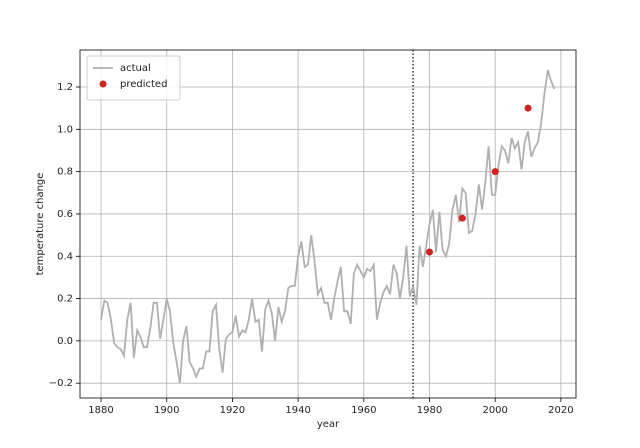 This screenshot has width=640, height=448. What do you see at coordinates (166, 410) in the screenshot?
I see `x-tick-label: 1900` at bounding box center [166, 410].